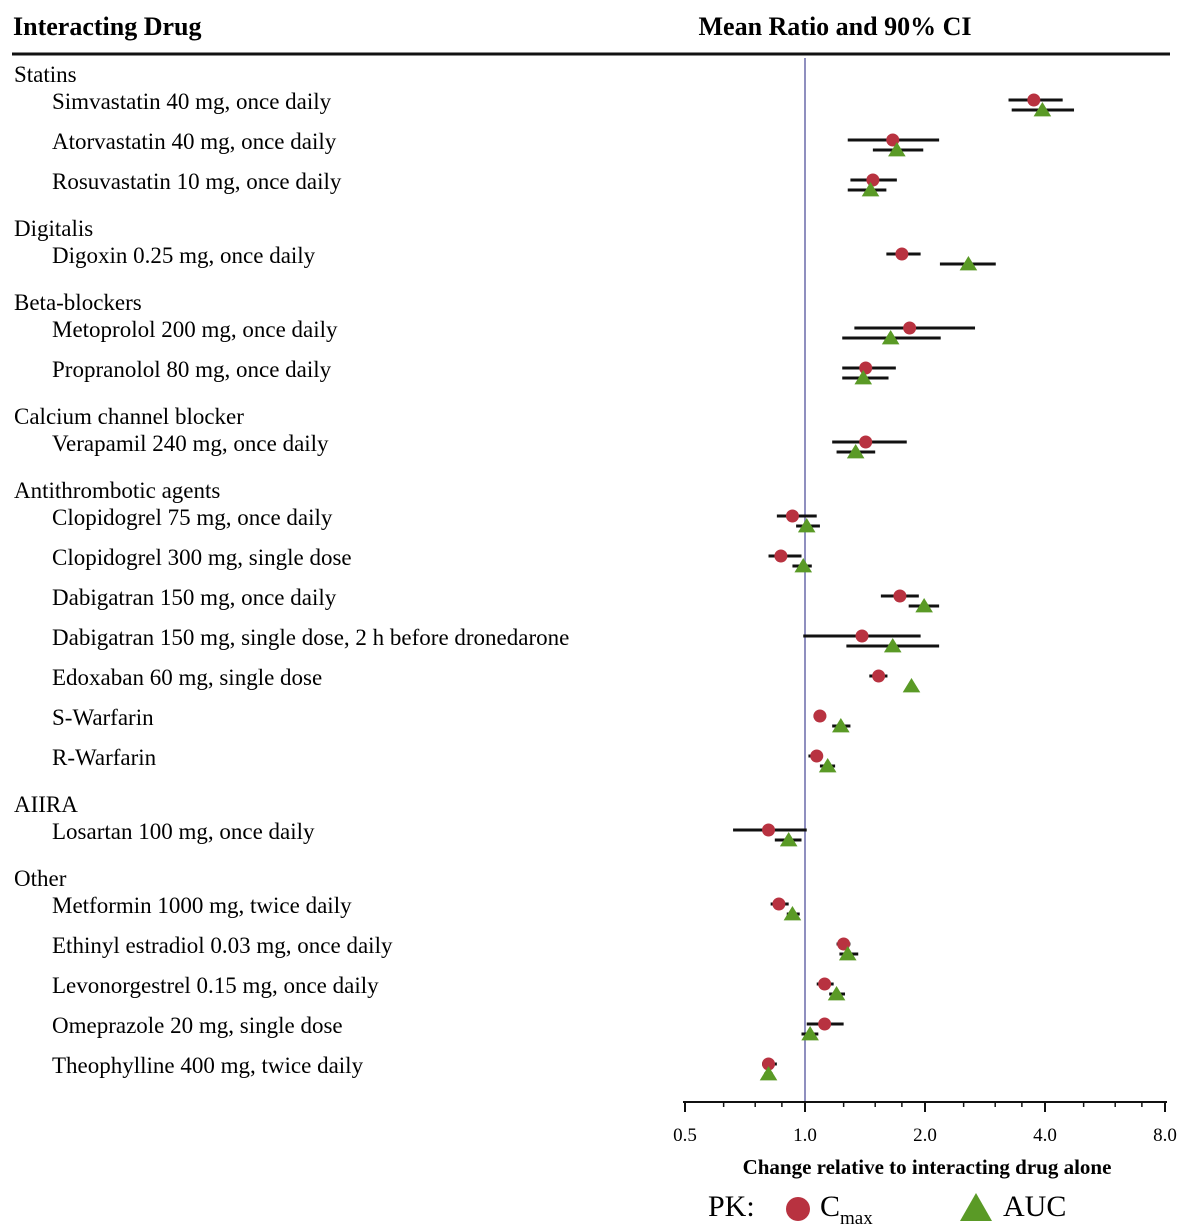 The width and height of the screenshot is (1185, 1224). I want to click on row-label: Dabigatran 150 mg, once daily, so click(194, 597).